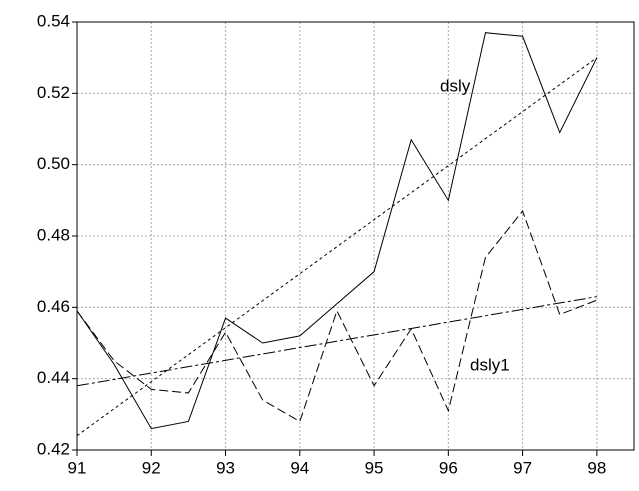 The width and height of the screenshot is (639, 491). I want to click on y-tick-label: 0.52, so click(53, 92).